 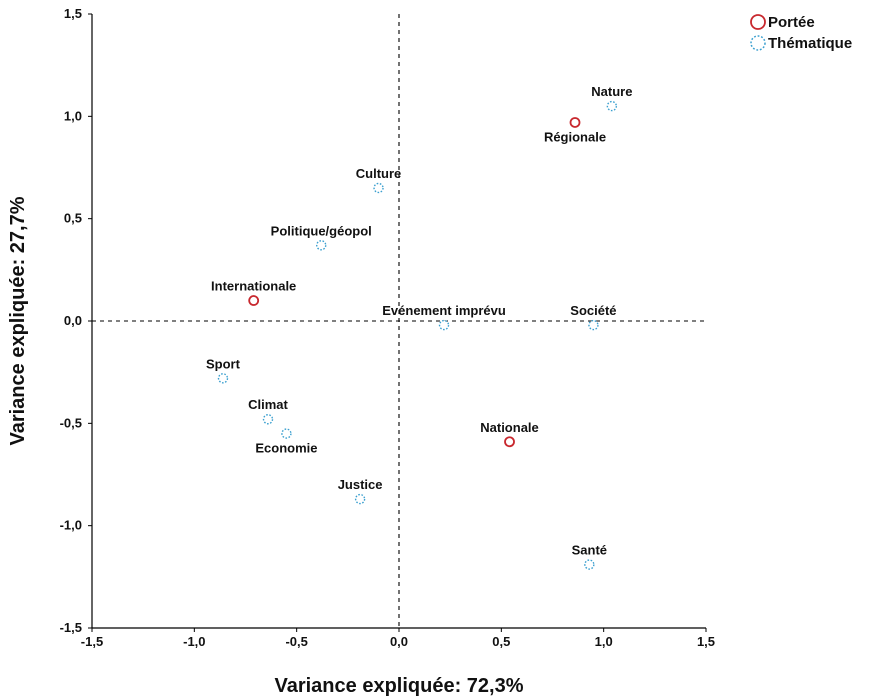 What do you see at coordinates (444, 310) in the screenshot?
I see `point-label: Evénement imprévu` at bounding box center [444, 310].